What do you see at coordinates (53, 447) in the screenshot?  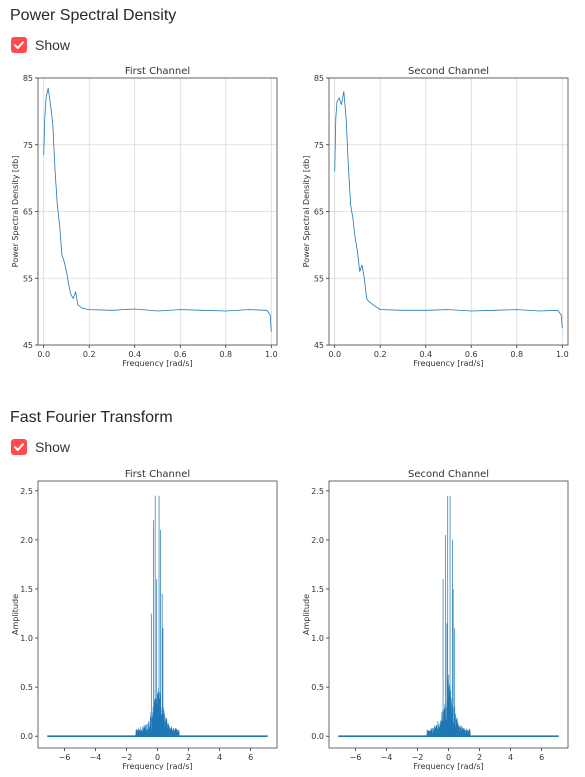 I see `fft-show-label: Show` at bounding box center [53, 447].